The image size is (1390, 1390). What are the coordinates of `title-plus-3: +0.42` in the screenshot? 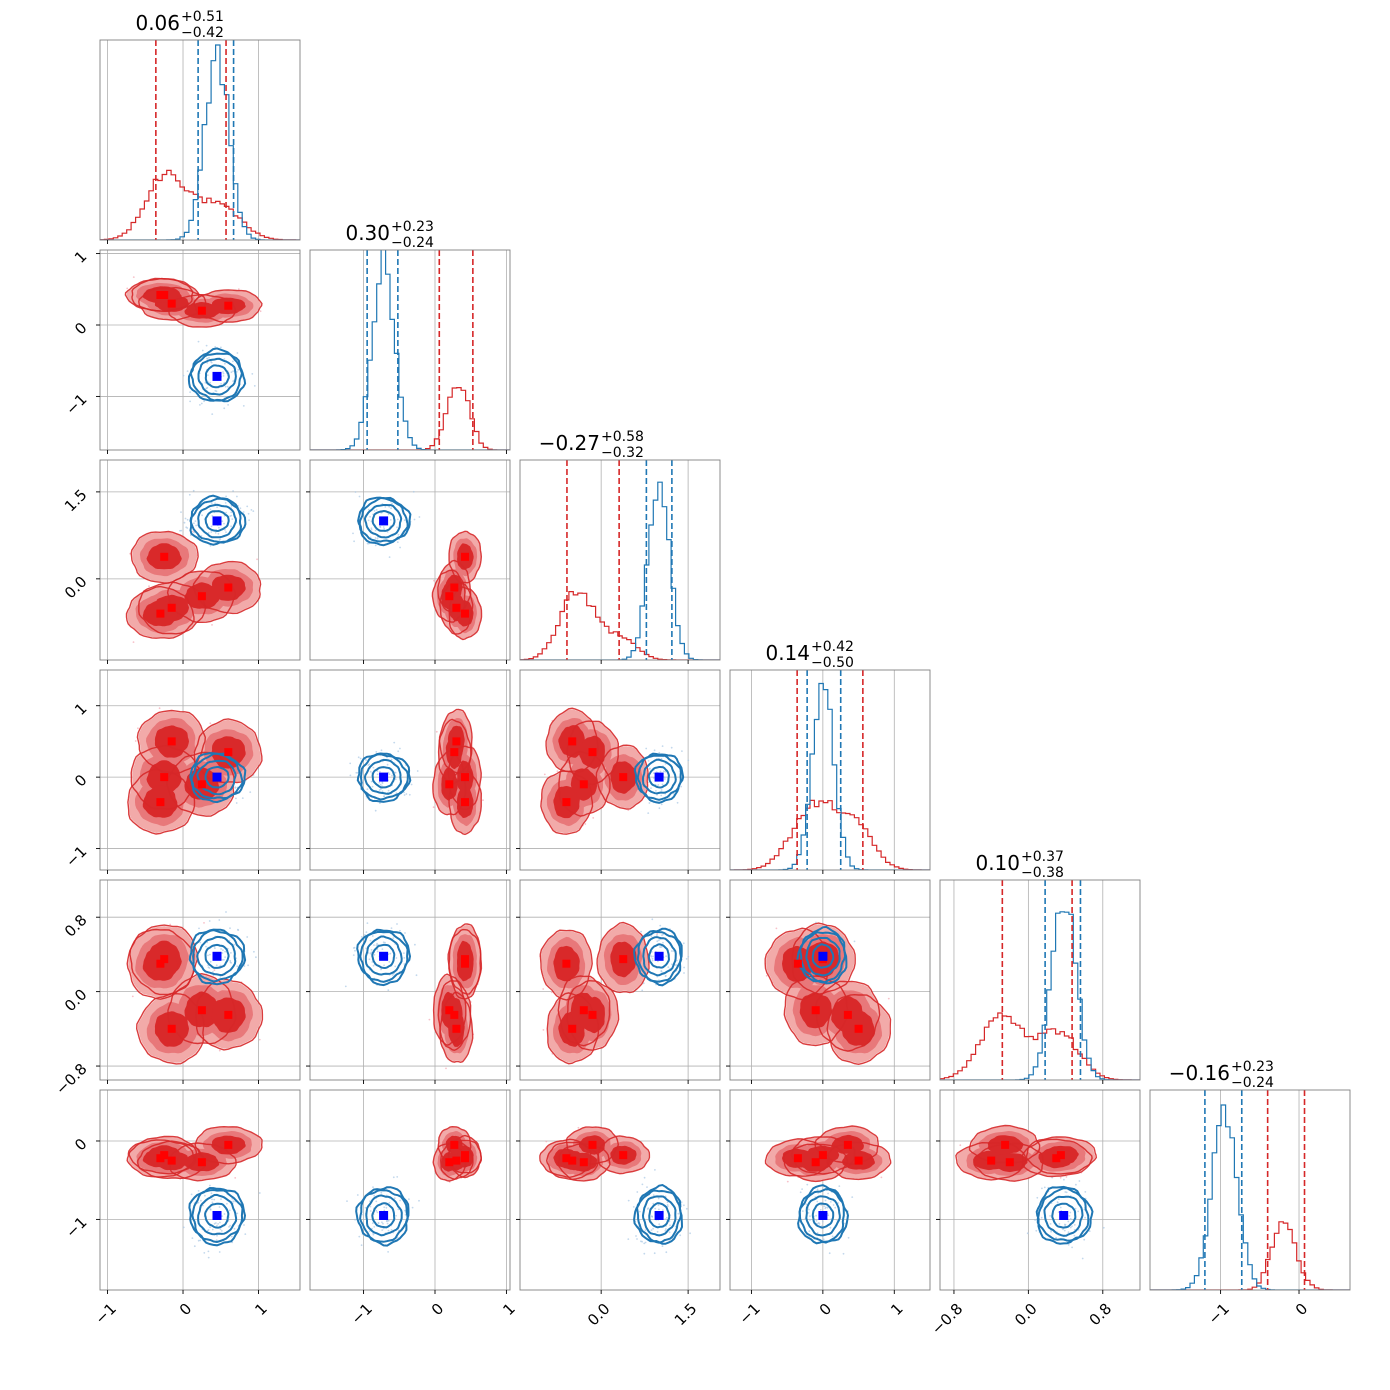 It's located at (832, 647).